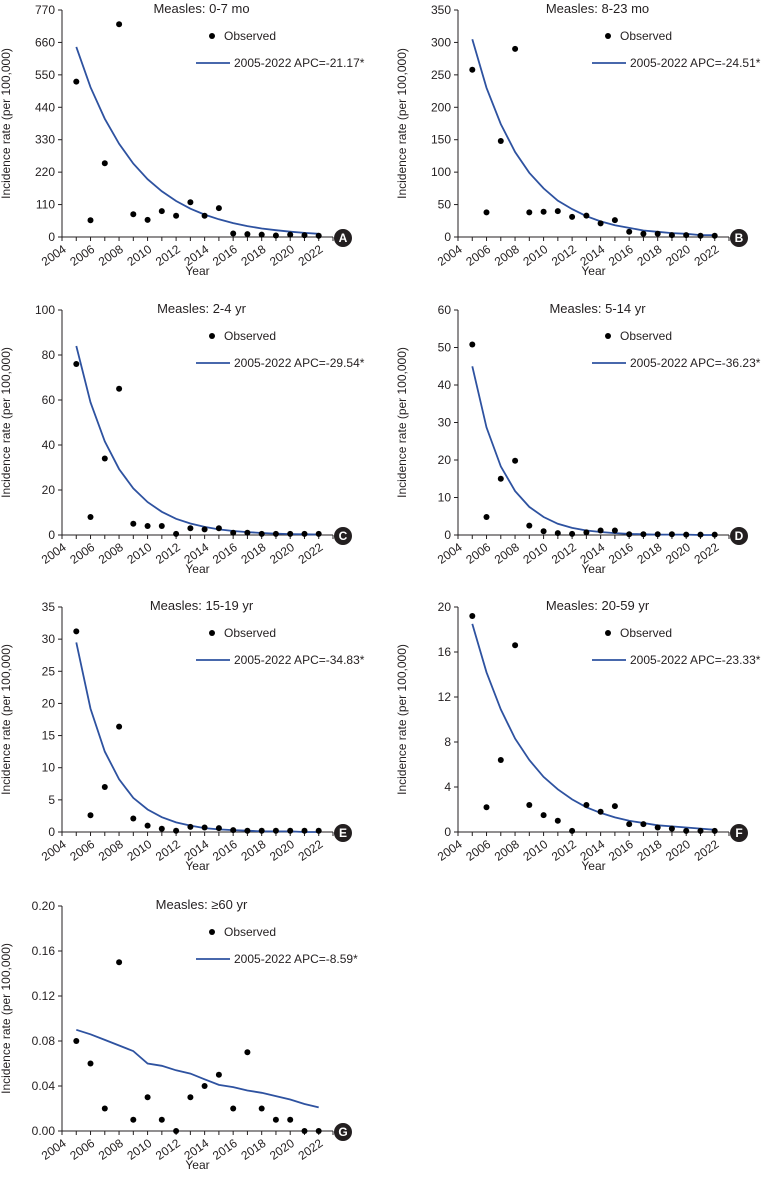  I want to click on panel-title: Measles: 5-14 yr, so click(597, 308).